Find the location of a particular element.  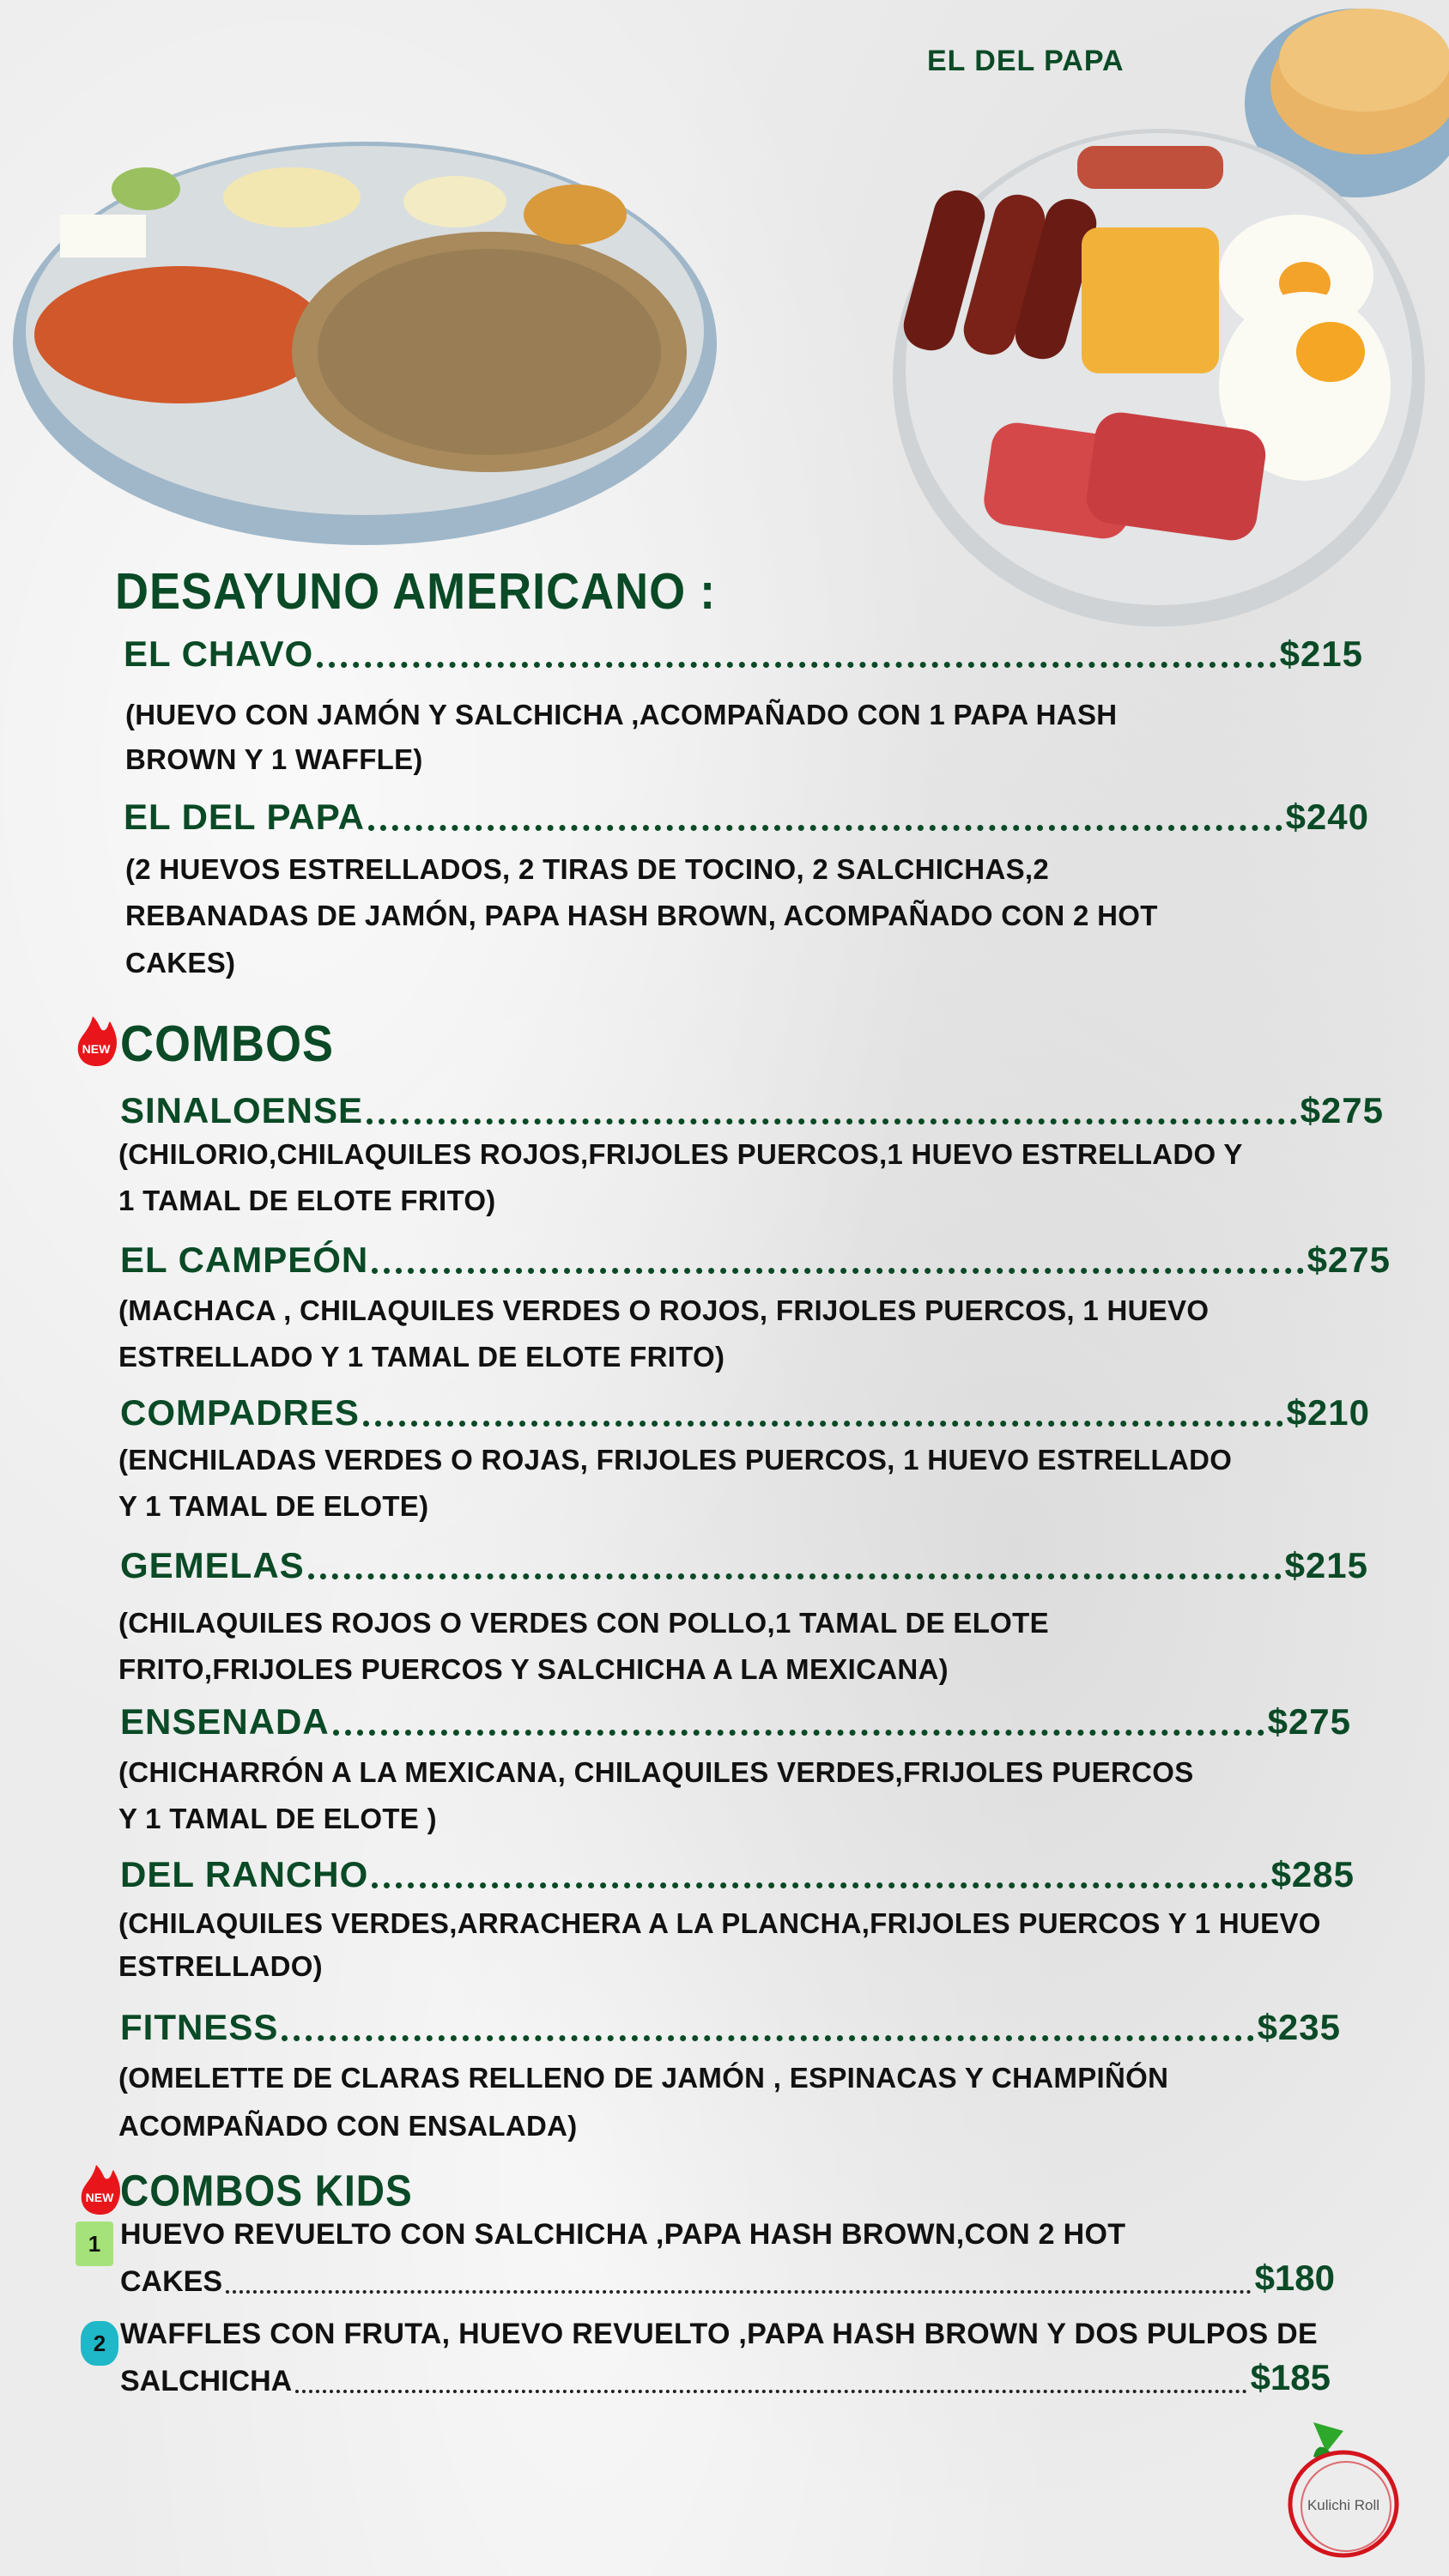

menu-item-1: EL CHAVO $215 is located at coordinates (743, 654).